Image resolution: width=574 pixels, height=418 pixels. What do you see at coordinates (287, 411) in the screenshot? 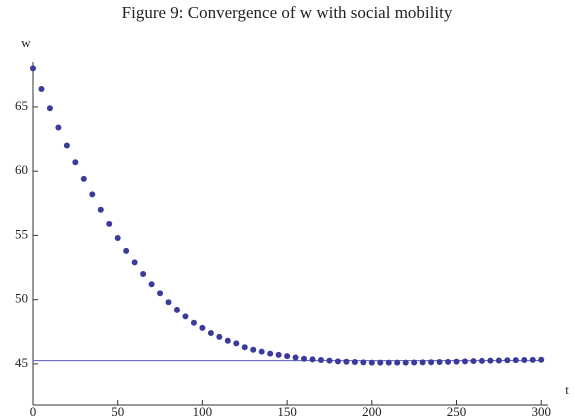
I see `x-tick-label: 150` at bounding box center [287, 411].